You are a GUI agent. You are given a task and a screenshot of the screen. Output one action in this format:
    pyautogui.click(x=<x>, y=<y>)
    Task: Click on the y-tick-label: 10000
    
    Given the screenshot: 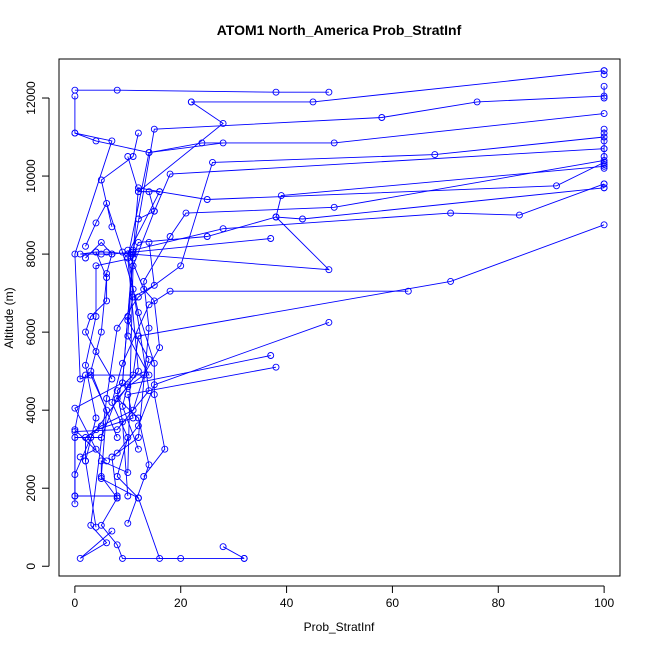 What is the action you would take?
    pyautogui.click(x=31, y=176)
    